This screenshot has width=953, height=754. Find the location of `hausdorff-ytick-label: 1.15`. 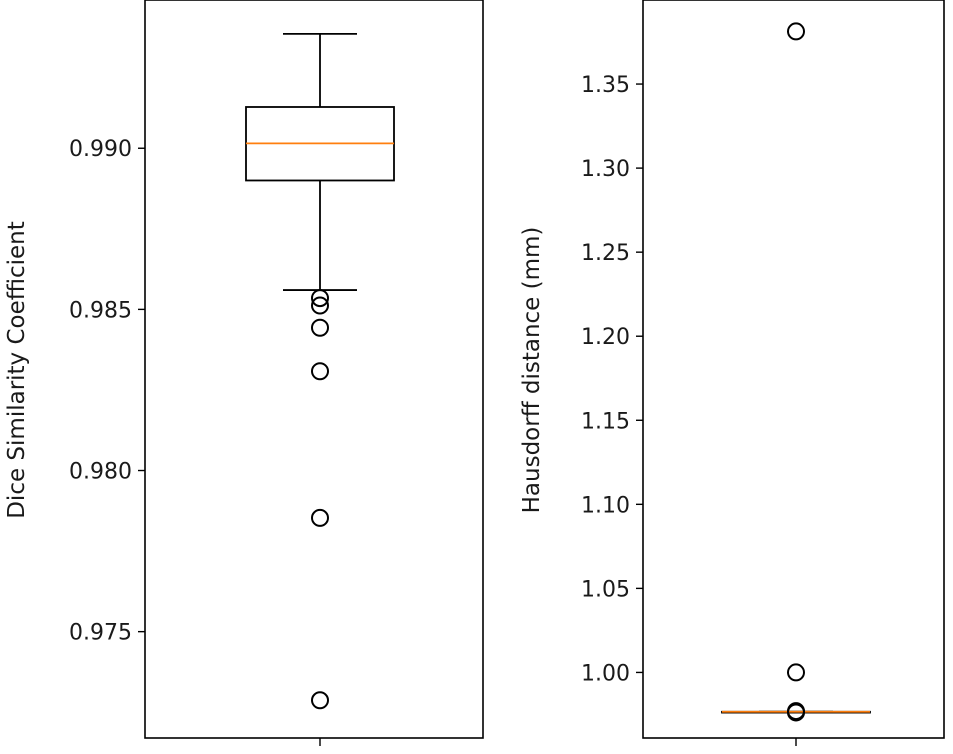

hausdorff-ytick-label: 1.15 is located at coordinates (605, 421).